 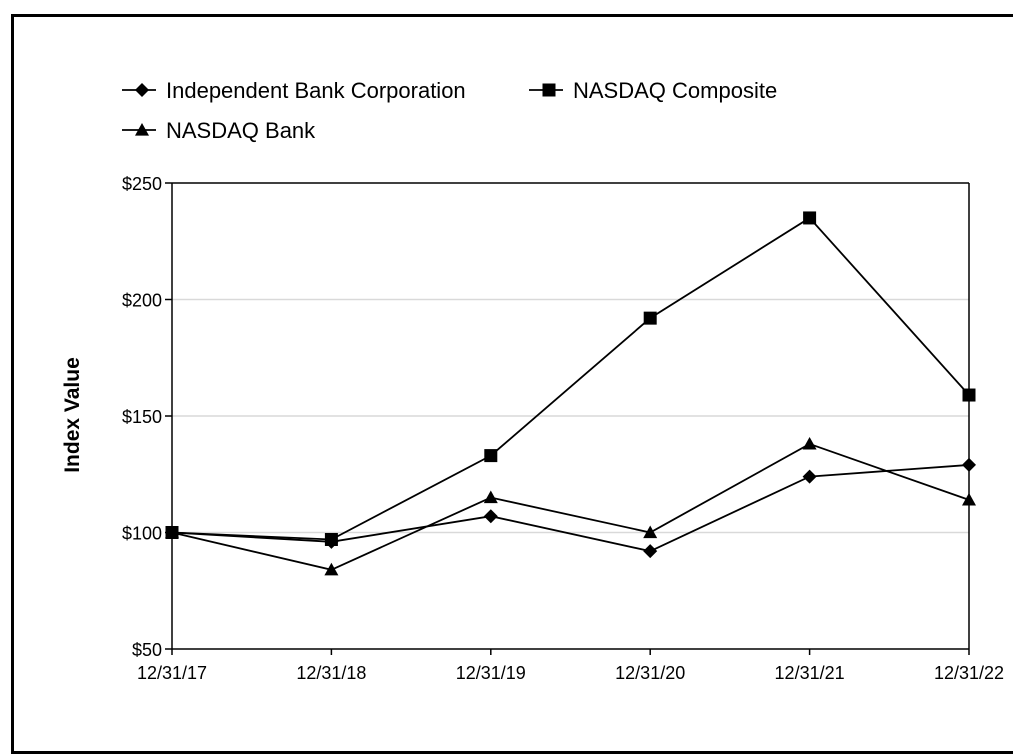 I want to click on y-axis-title: Index Value, so click(x=72, y=415).